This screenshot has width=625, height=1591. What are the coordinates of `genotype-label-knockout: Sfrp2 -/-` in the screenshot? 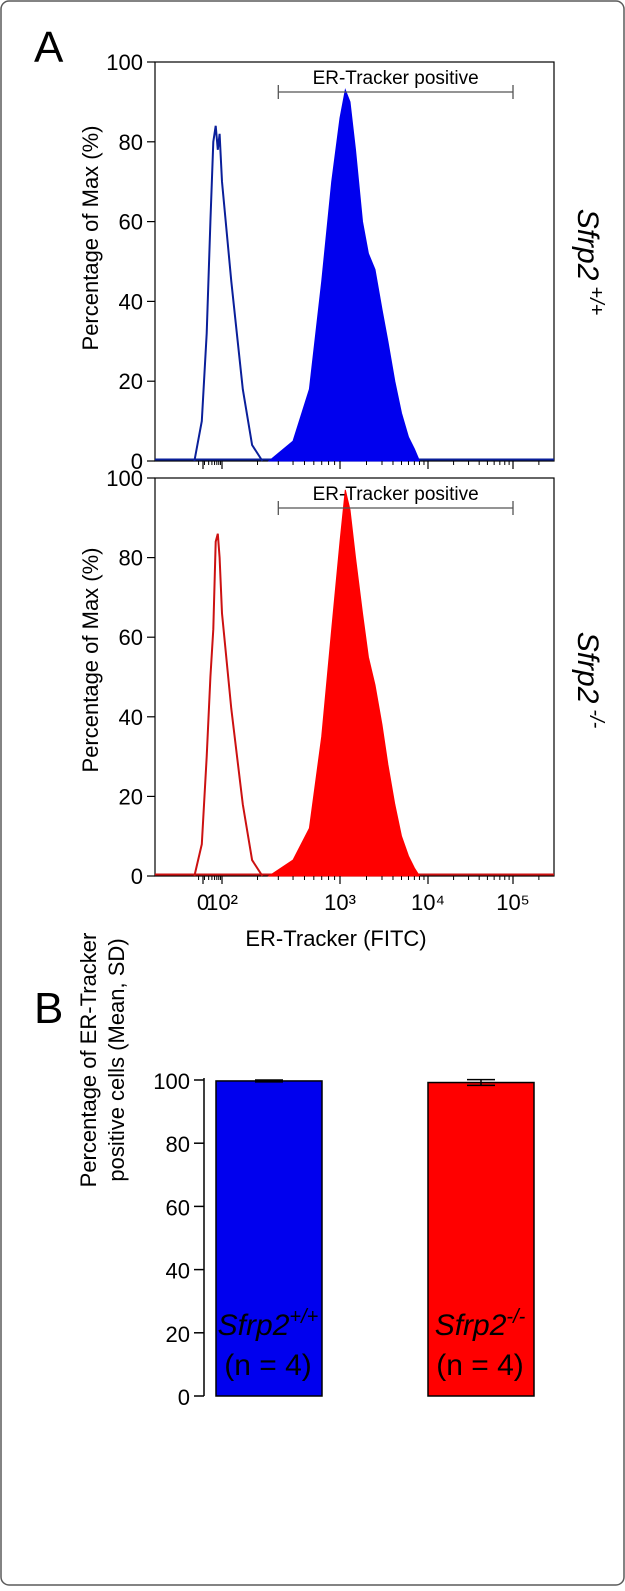 It's located at (589, 680).